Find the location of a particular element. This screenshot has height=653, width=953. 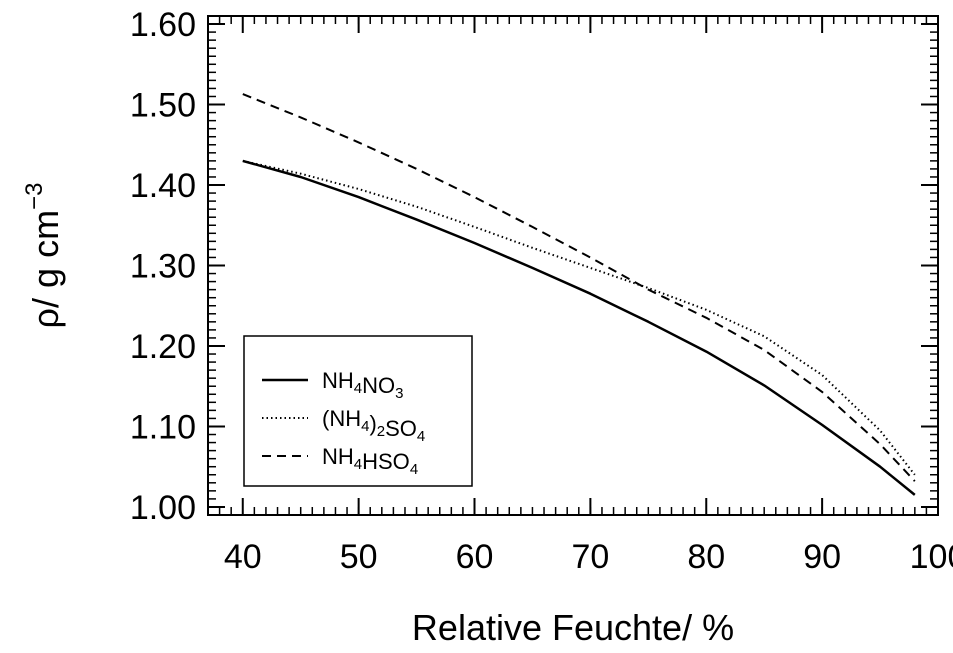

x-tick-label: 100 is located at coordinates (931, 557).